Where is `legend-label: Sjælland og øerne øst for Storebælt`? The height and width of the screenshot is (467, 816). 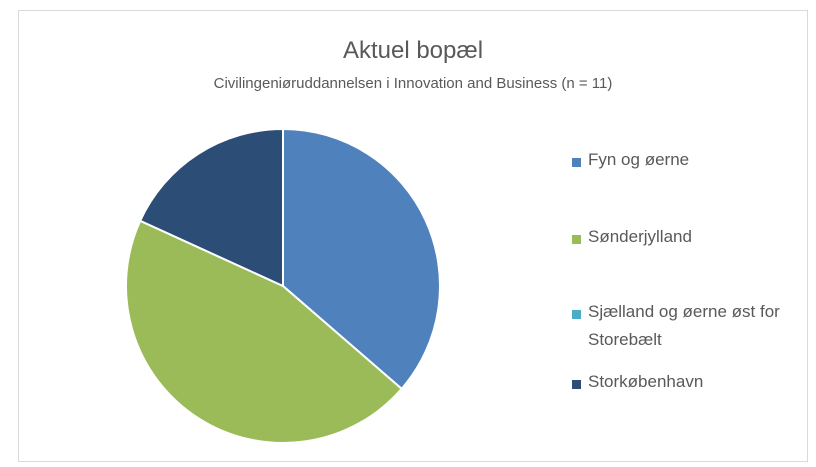 legend-label: Sjælland og øerne øst for Storebælt is located at coordinates (684, 325).